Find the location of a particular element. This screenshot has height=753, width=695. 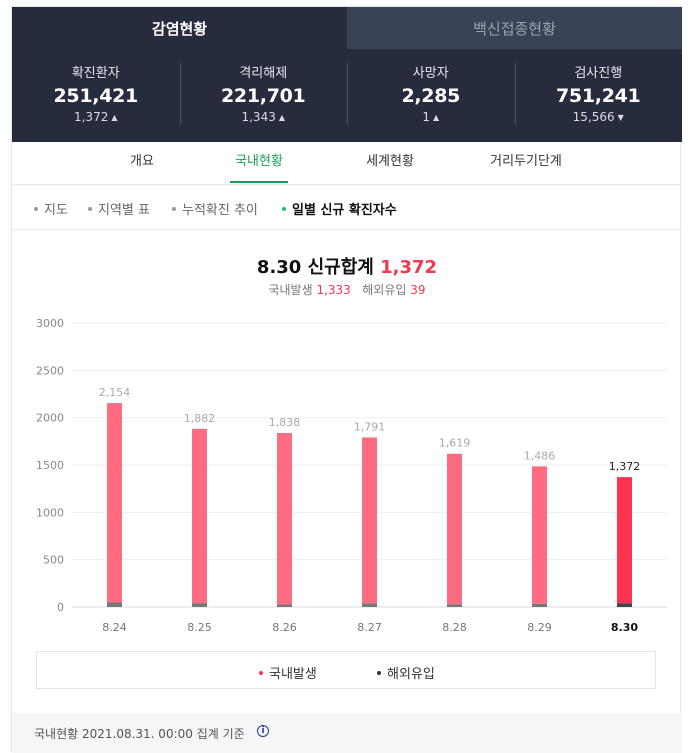

chip-daily-new-cases: 일별 신규 확진자수 is located at coordinates (339, 208).